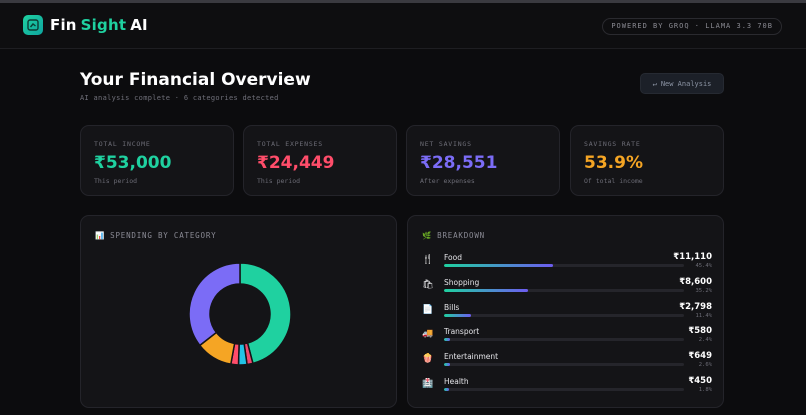 The height and width of the screenshot is (415, 806). Describe the element at coordinates (647, 160) in the screenshot. I see `savings-rate-card: SAVINGS RATE 53.9% Of total income` at that location.